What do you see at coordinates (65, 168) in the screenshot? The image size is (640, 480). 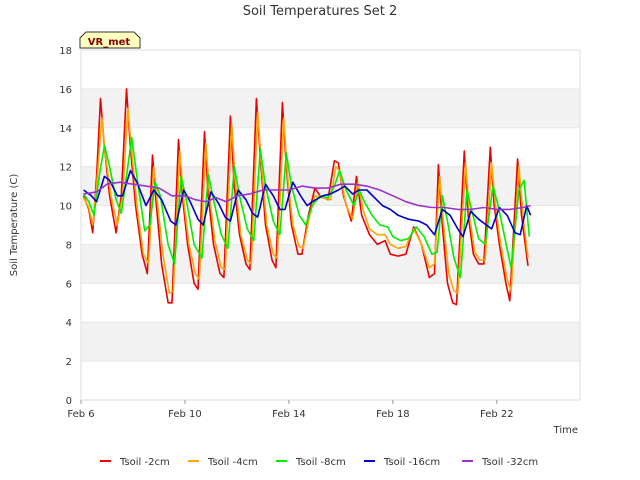 I see `y-tick-label: 12` at bounding box center [65, 168].